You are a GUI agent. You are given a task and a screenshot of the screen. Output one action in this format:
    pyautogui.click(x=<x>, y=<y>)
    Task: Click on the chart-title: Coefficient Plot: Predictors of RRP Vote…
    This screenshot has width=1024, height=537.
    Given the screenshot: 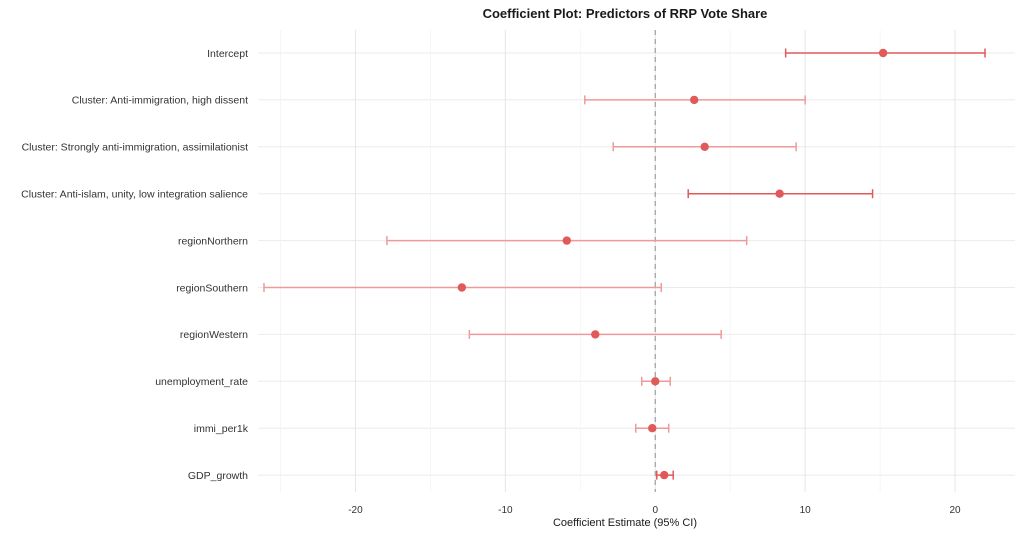 What is the action you would take?
    pyautogui.click(x=625, y=13)
    